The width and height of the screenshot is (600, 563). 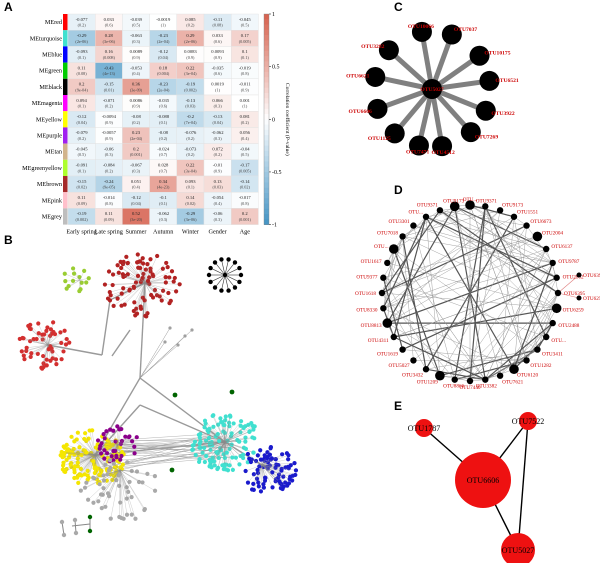 What do you see at coordinates (46, 38) in the screenshot?
I see `row-label: MEturquoise` at bounding box center [46, 38].